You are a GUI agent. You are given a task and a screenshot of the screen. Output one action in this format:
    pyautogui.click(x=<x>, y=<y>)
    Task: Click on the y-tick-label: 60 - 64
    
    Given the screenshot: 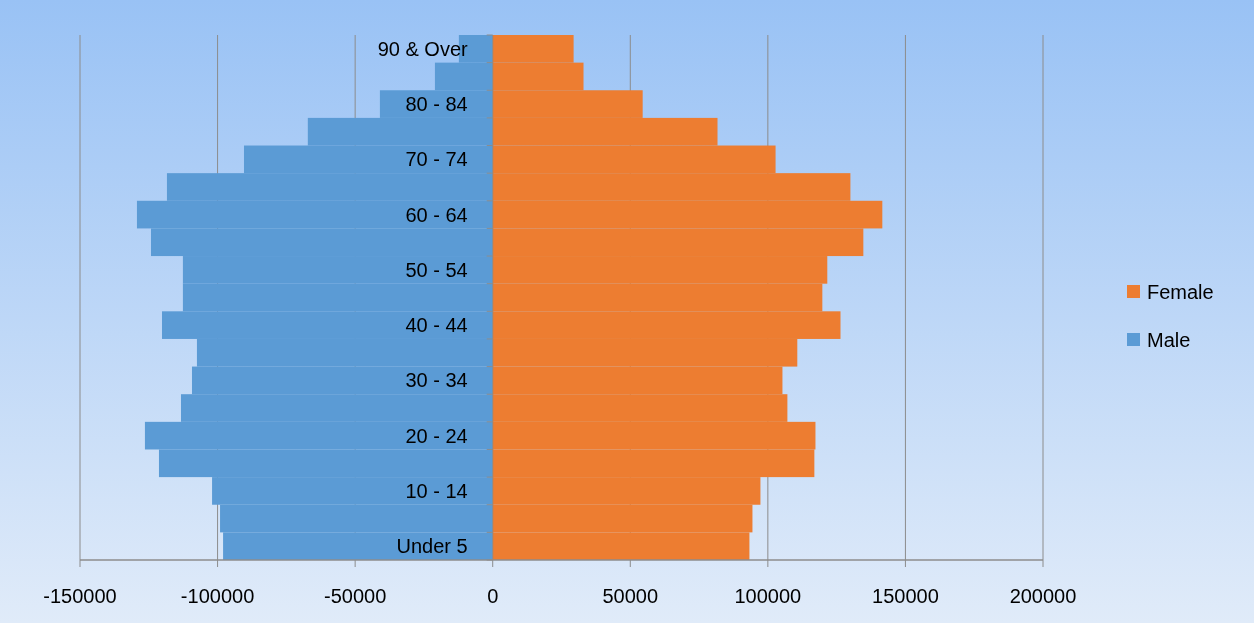 What is the action you would take?
    pyautogui.click(x=436, y=214)
    